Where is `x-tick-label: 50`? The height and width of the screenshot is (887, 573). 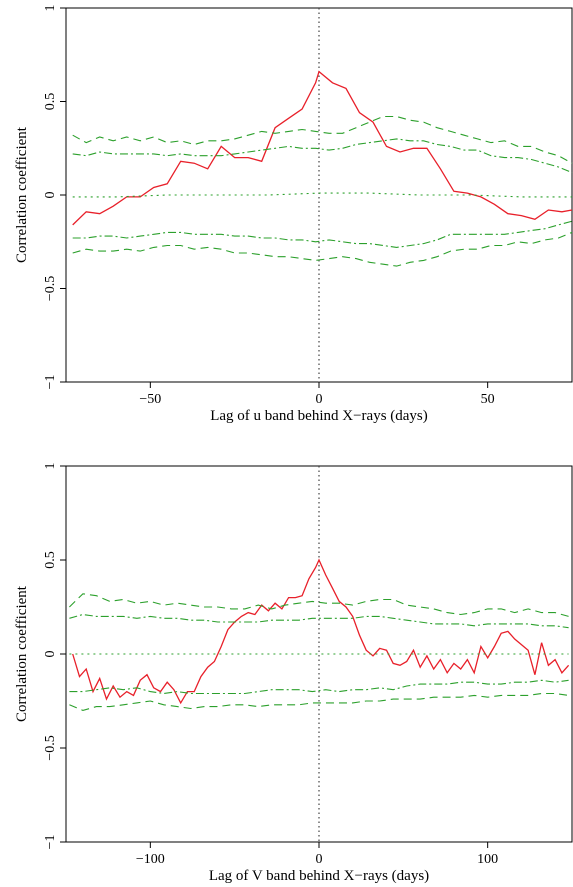
x-tick-label: 50 is located at coordinates (488, 399).